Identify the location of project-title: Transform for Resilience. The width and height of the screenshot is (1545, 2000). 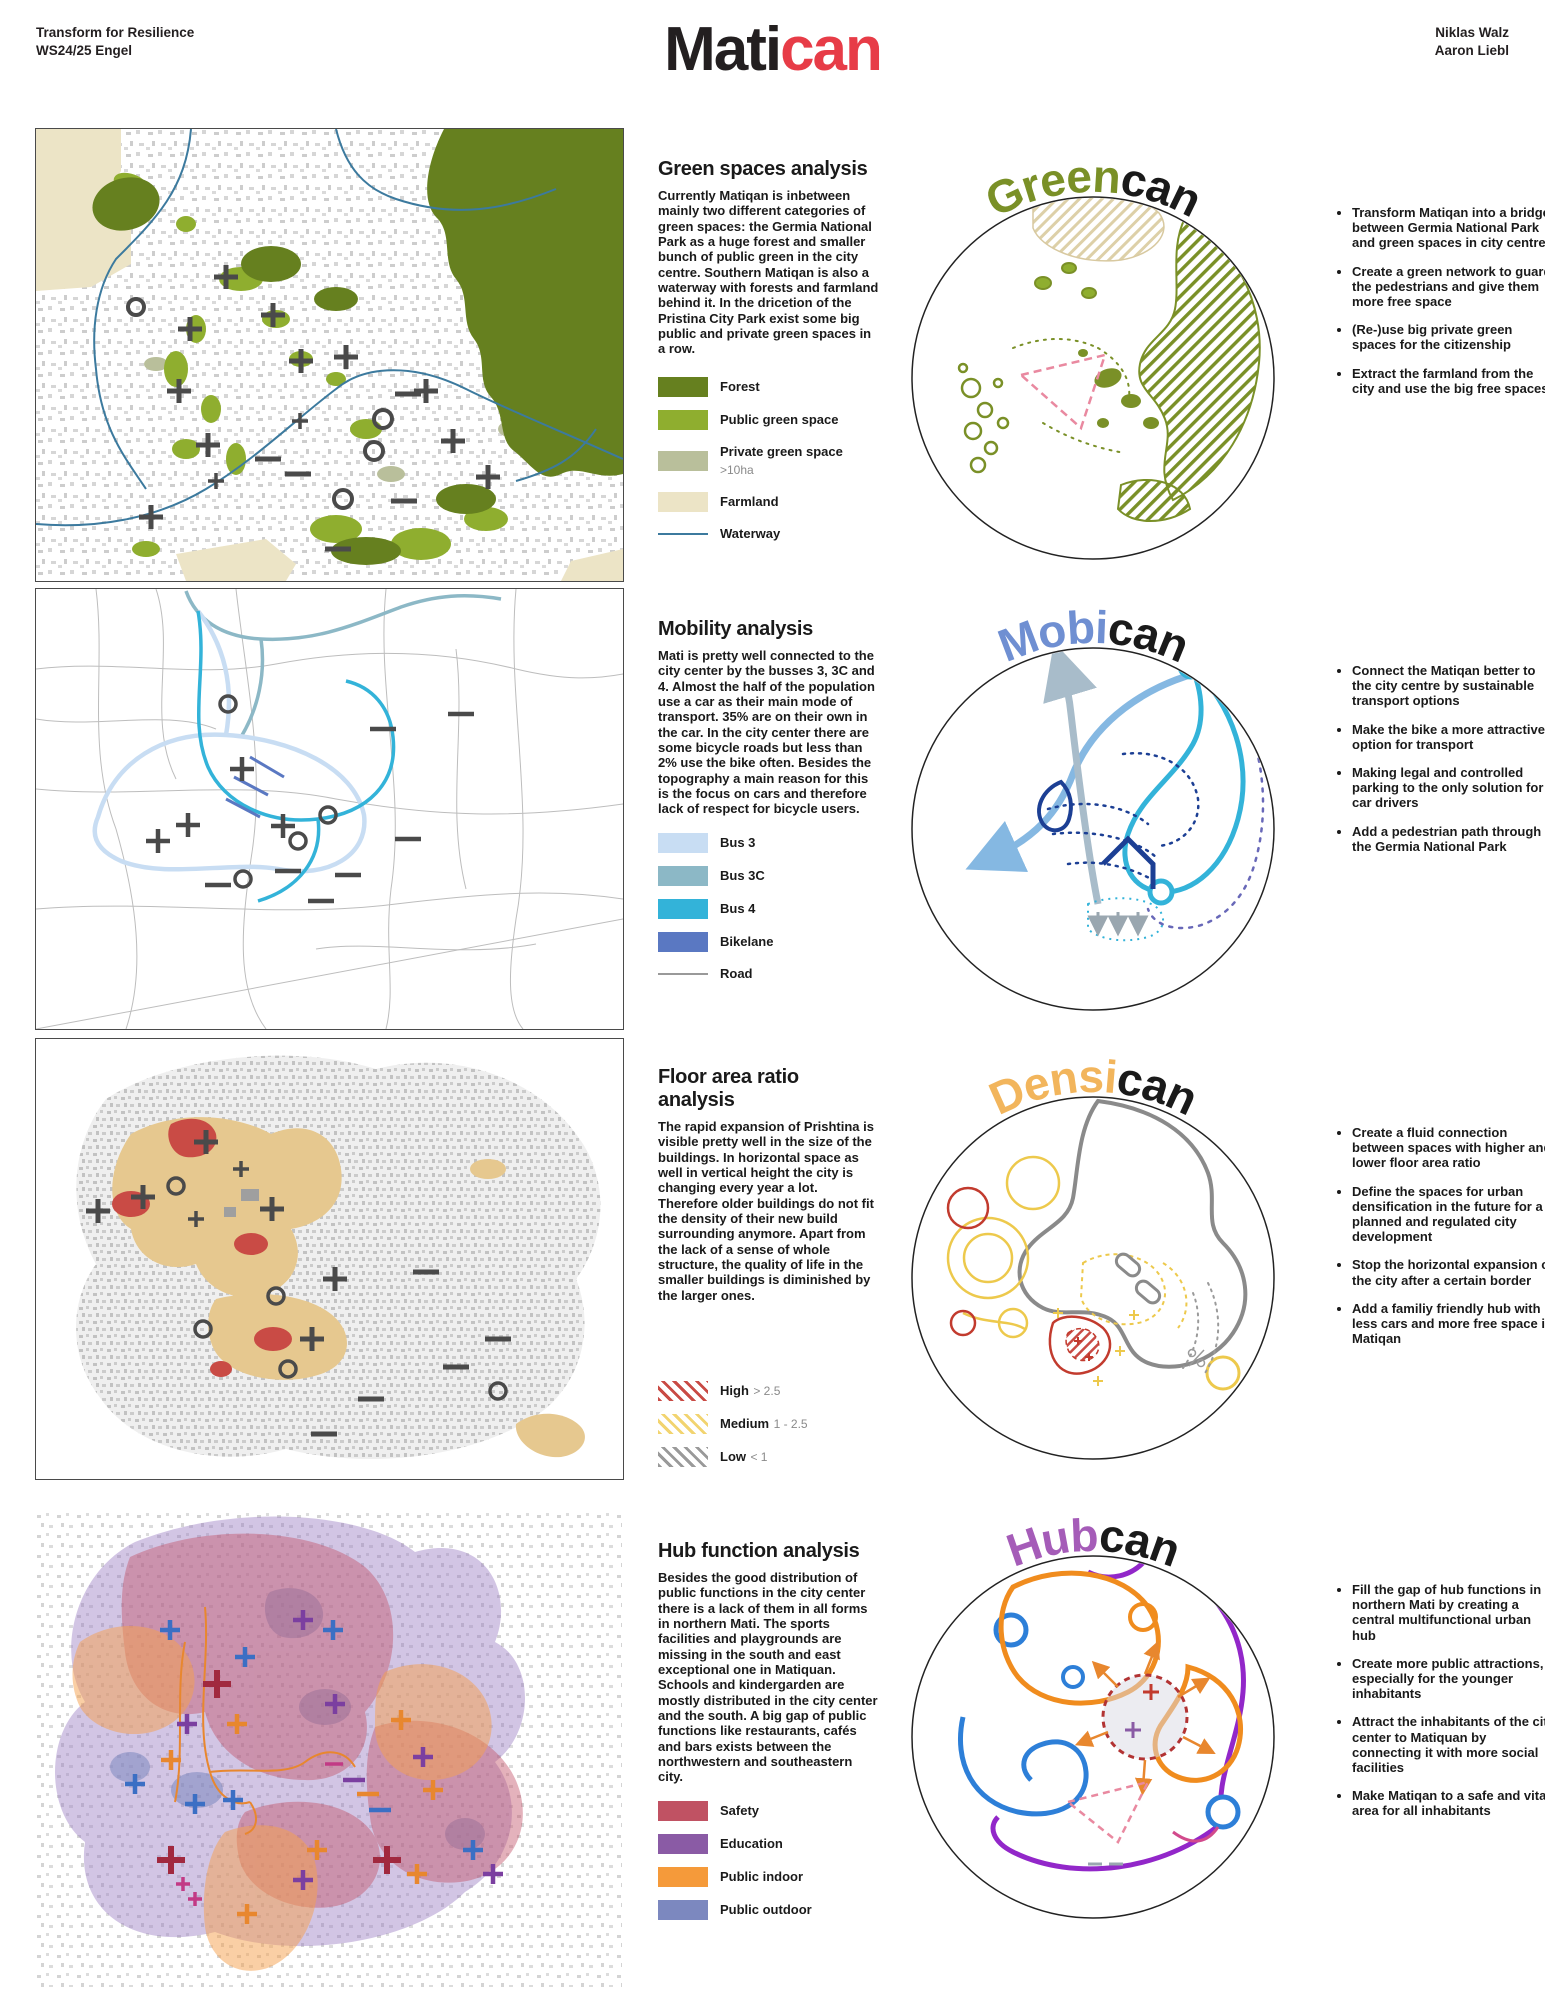
(115, 32).